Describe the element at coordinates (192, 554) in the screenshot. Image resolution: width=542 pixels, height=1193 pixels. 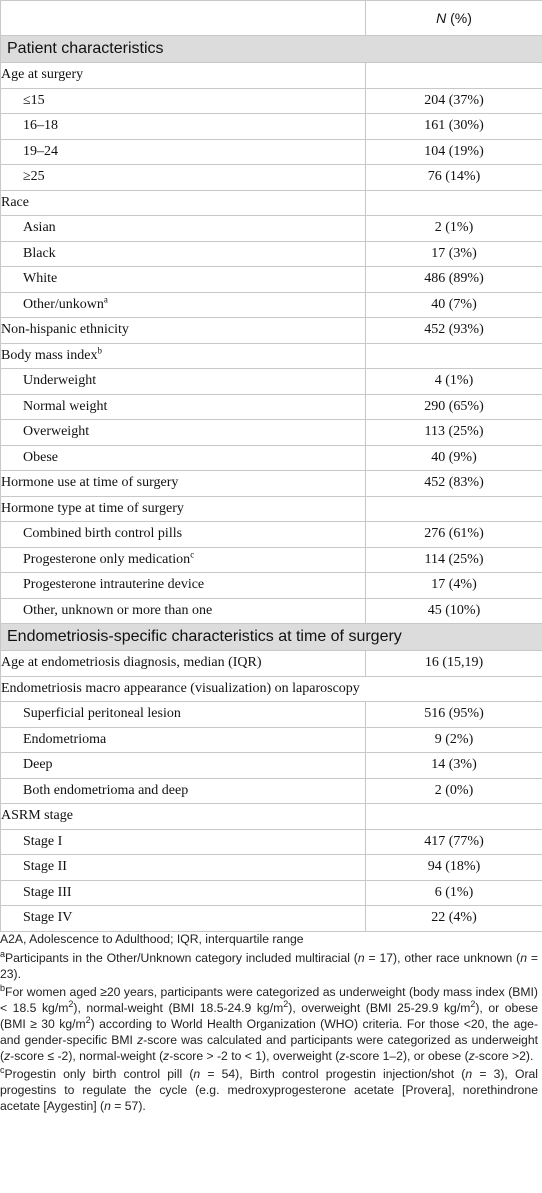
I see `footnote-marker: c` at that location.